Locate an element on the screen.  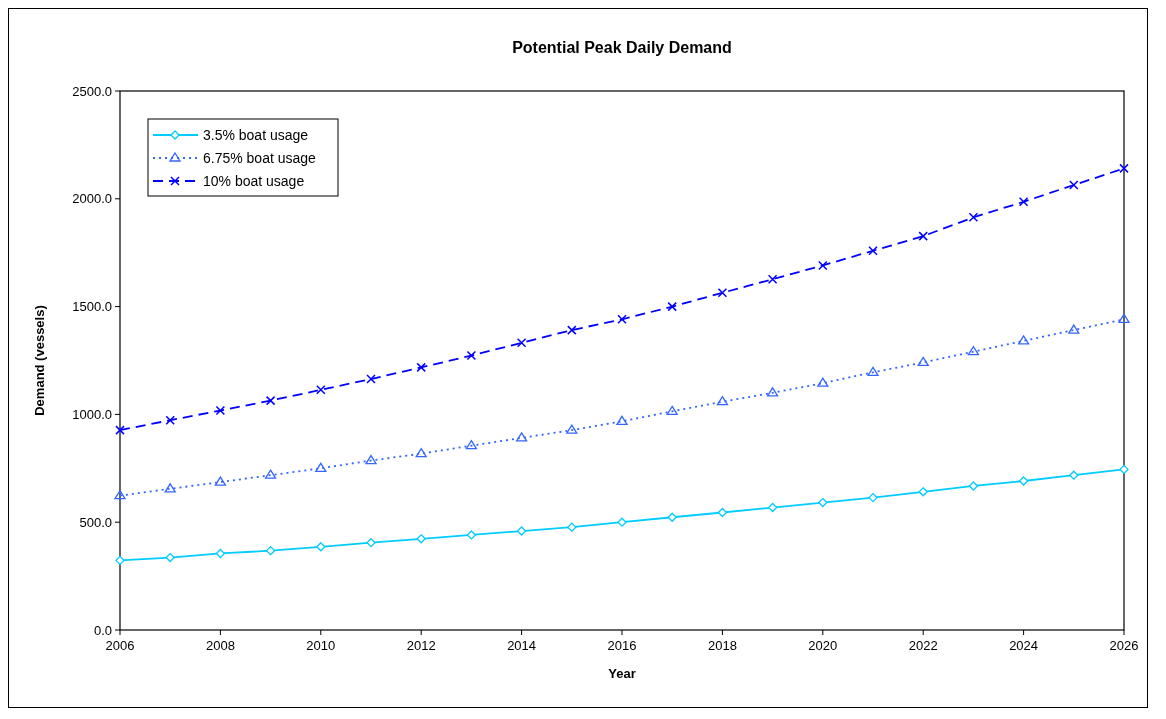
legend-label: 3.5% boat usage is located at coordinates (256, 134).